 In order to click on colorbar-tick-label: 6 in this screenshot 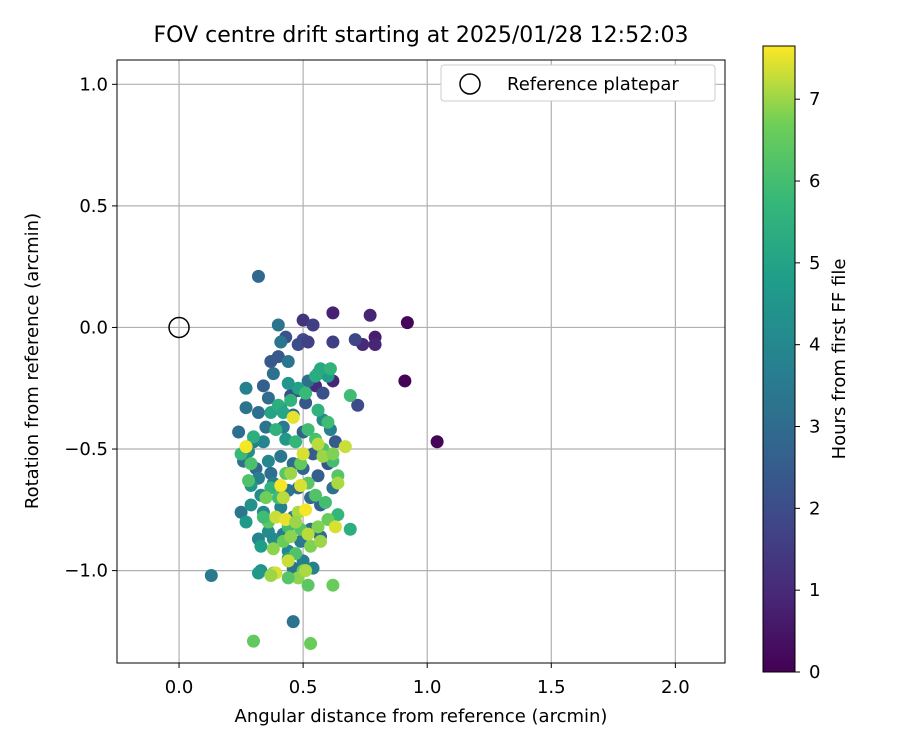, I will do `click(814, 181)`.